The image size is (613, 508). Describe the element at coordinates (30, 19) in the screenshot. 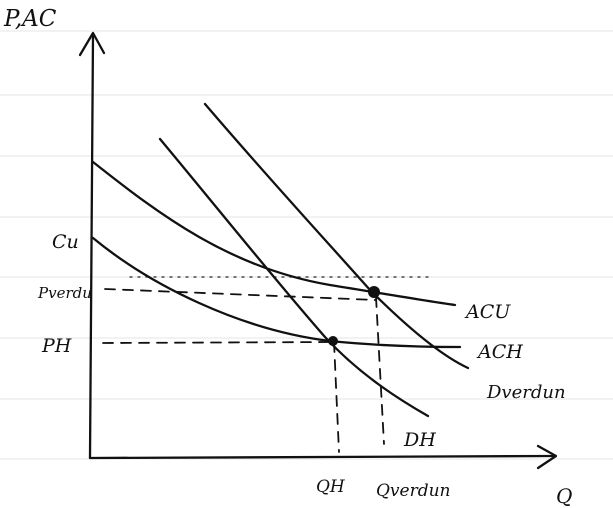

I see `y-axis-label: P,AC` at that location.